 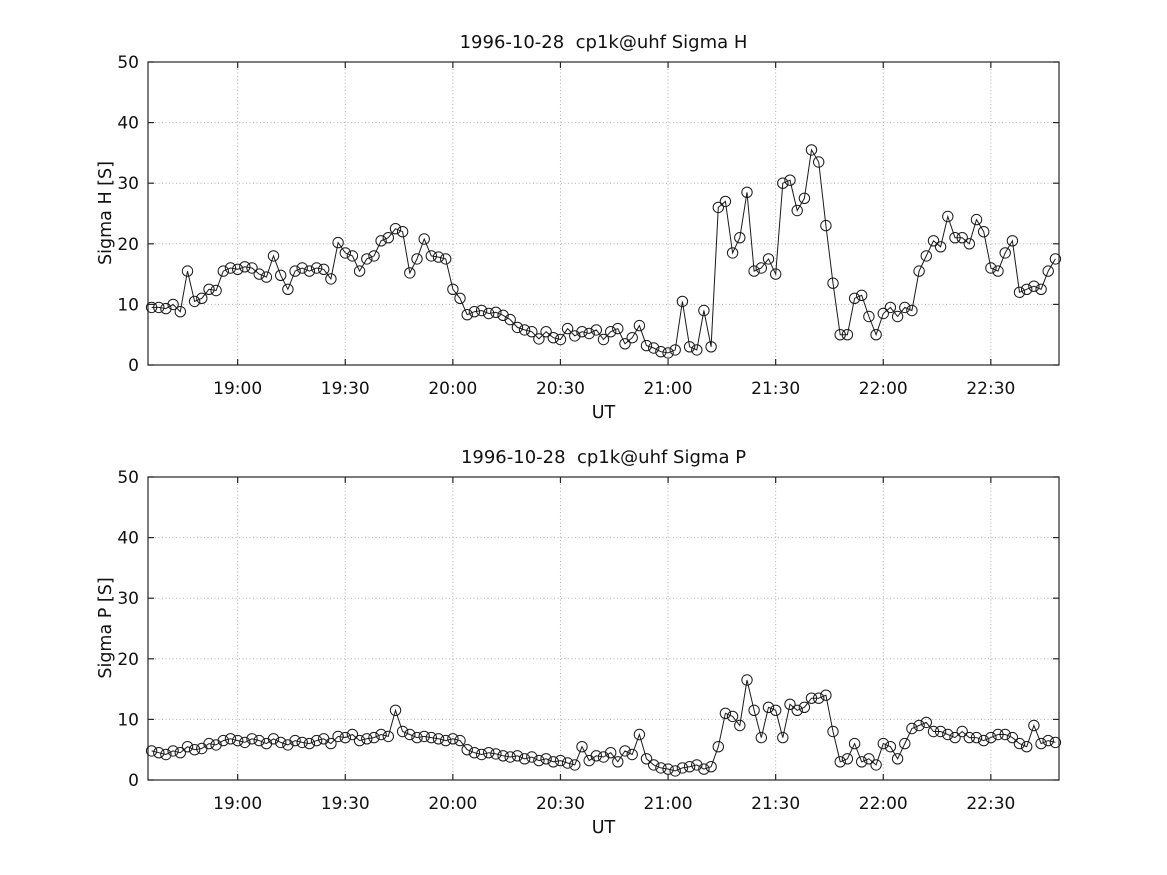 What do you see at coordinates (603, 413) in the screenshot?
I see `chart1-xlabel: UT` at bounding box center [603, 413].